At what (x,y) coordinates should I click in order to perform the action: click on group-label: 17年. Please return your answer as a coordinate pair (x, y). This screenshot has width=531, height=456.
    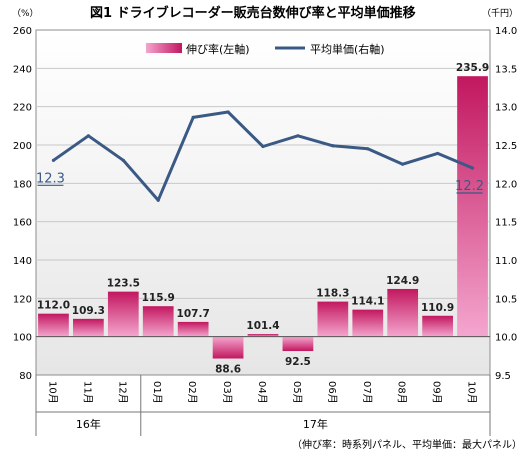
    Looking at the image, I should click on (315, 424).